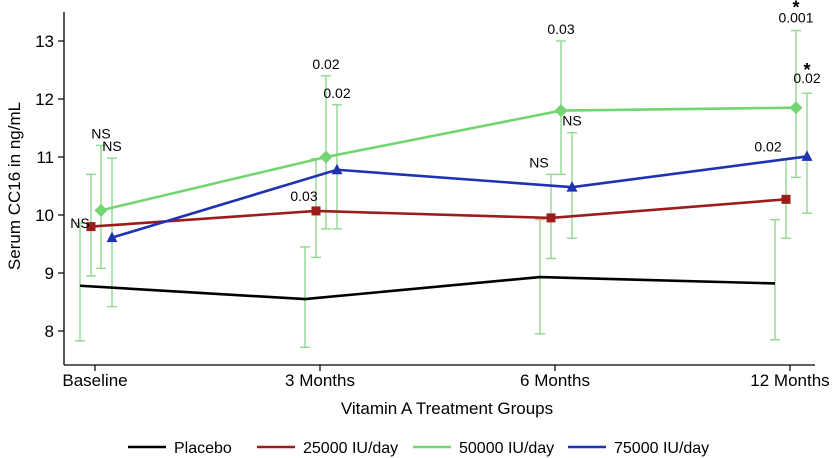 This screenshot has height=458, width=835. I want to click on legend-item-placebo: Placebo, so click(180, 448).